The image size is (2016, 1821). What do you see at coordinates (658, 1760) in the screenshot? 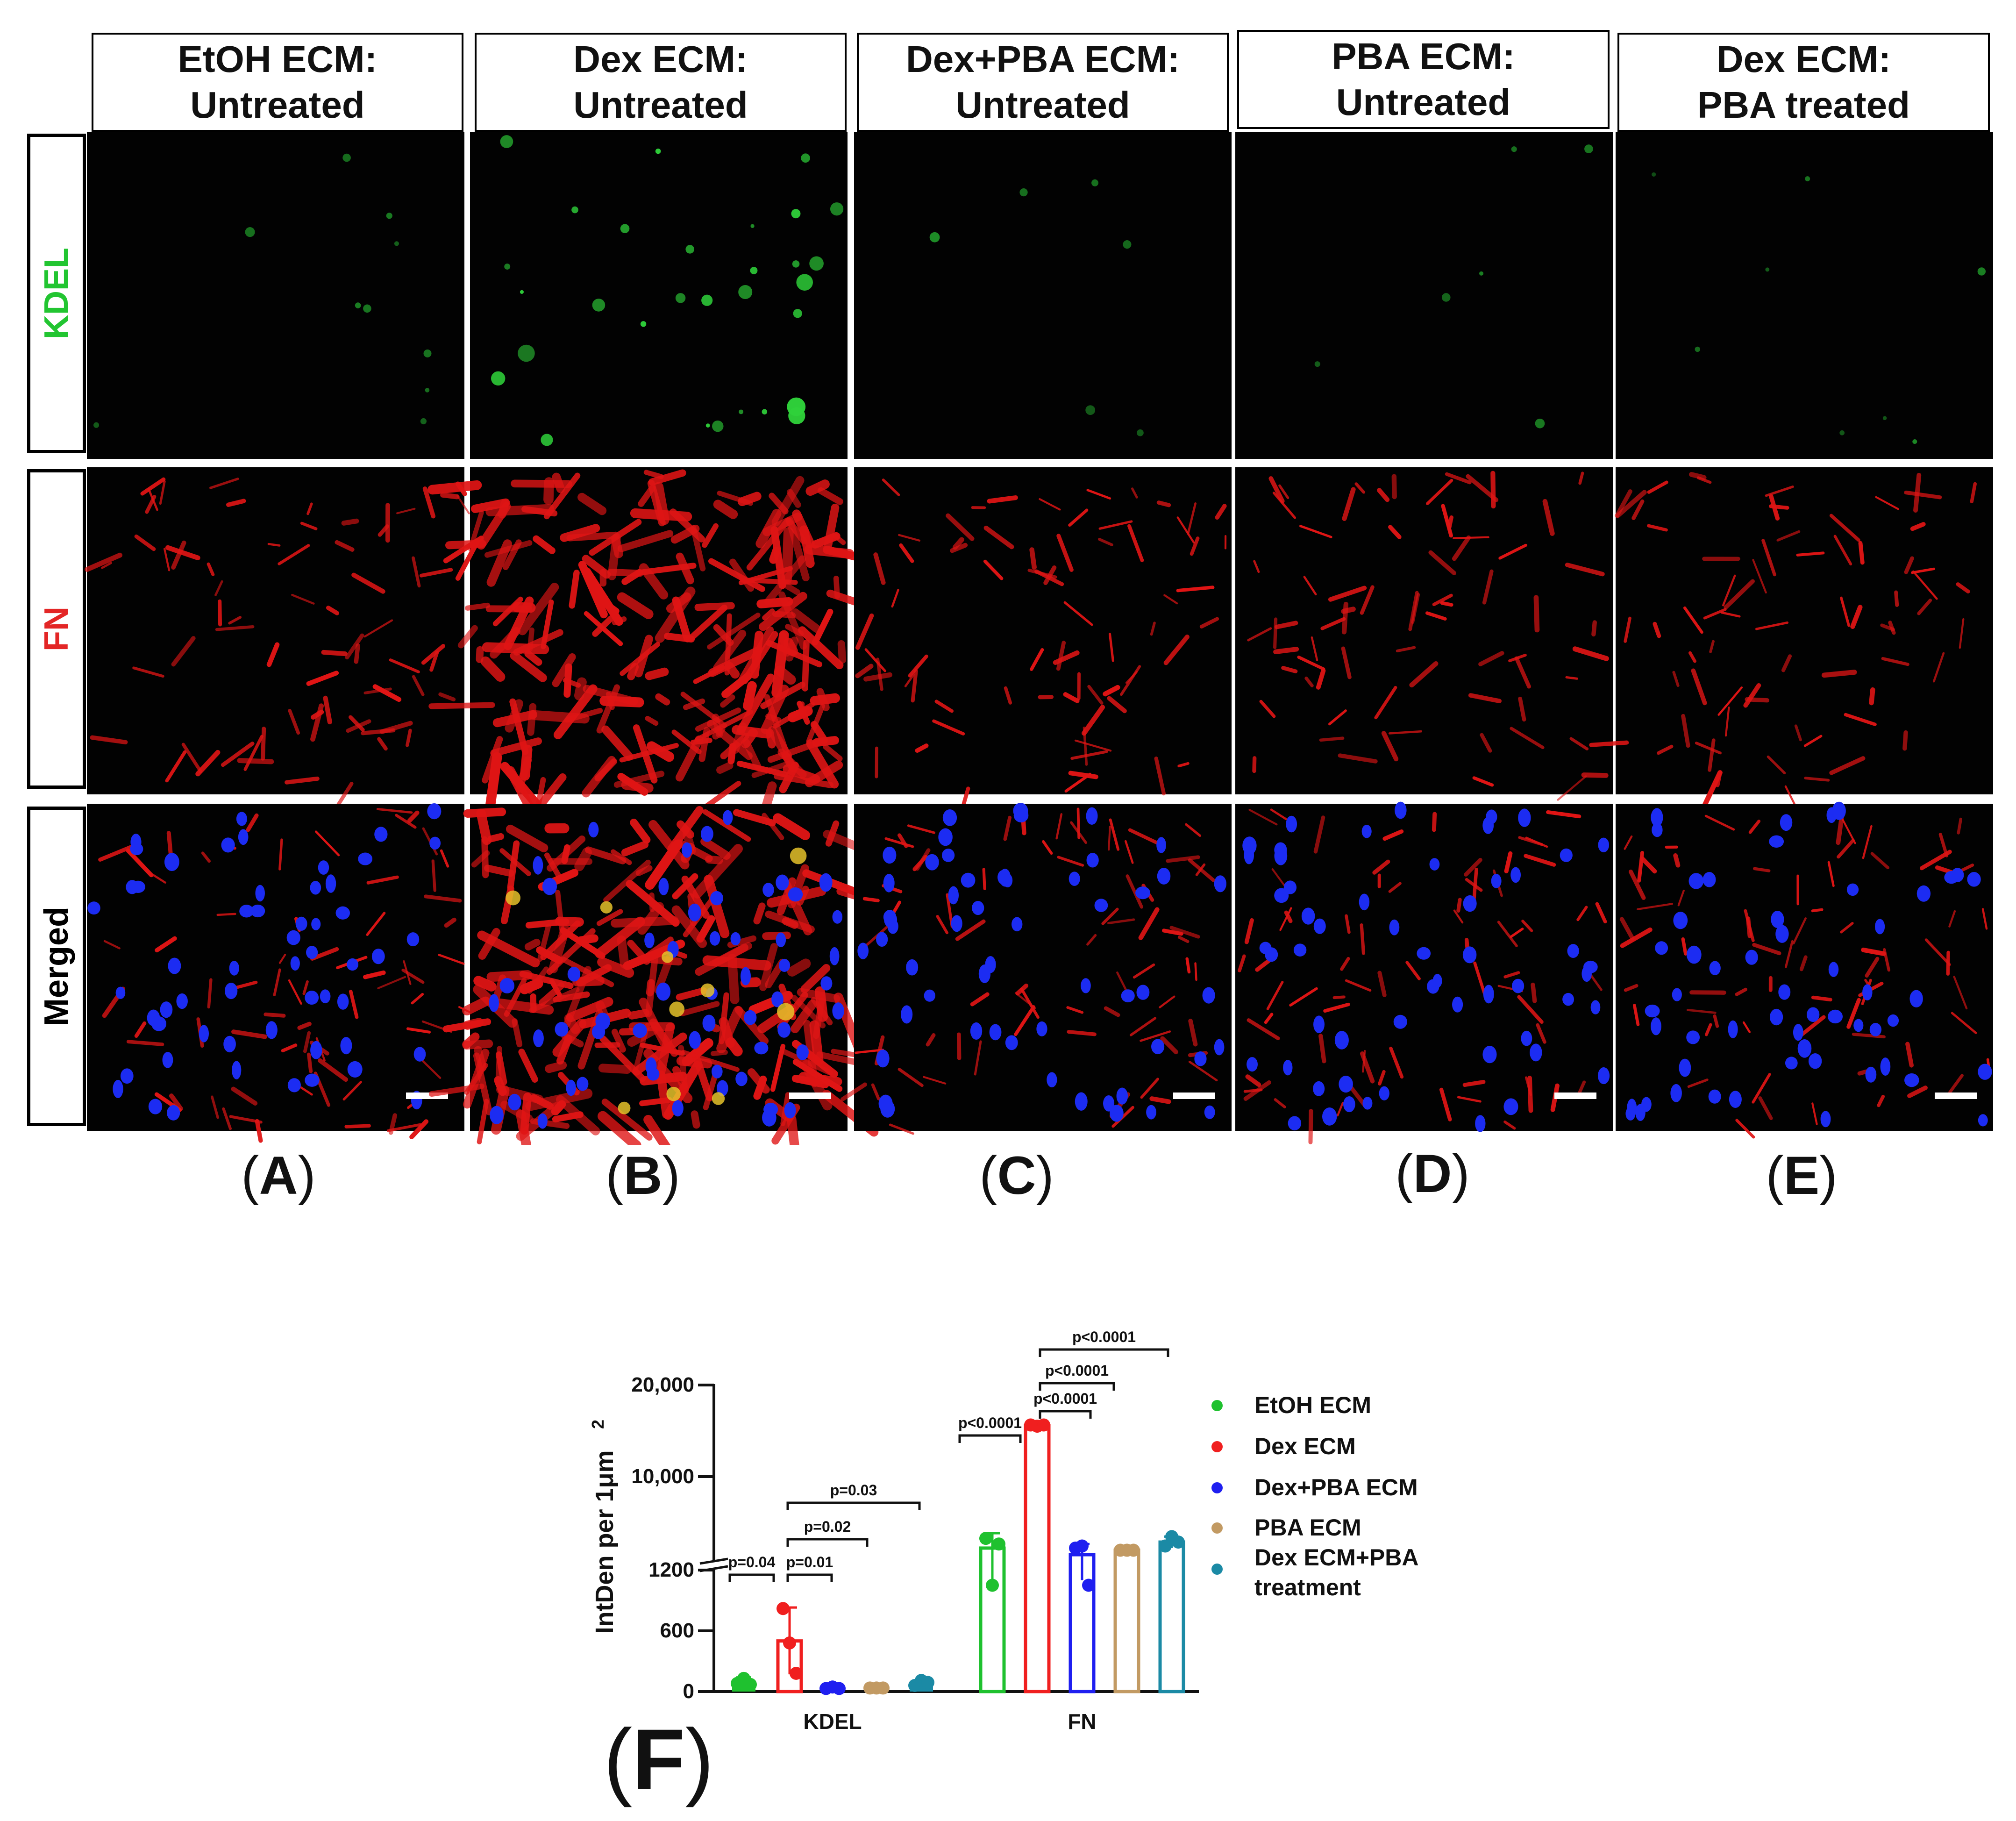
I see `panel-letter-f: (F)` at bounding box center [658, 1760].